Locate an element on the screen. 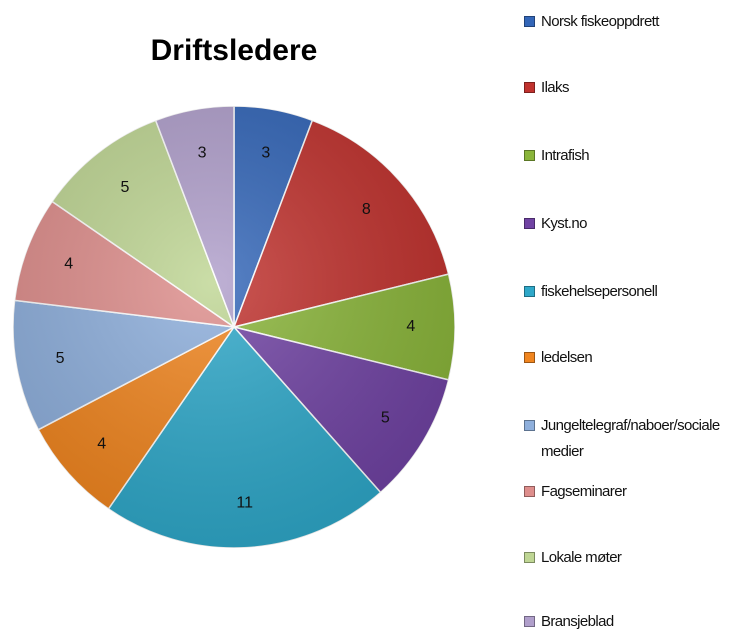  legend-item: Ilaks is located at coordinates (637, 88).